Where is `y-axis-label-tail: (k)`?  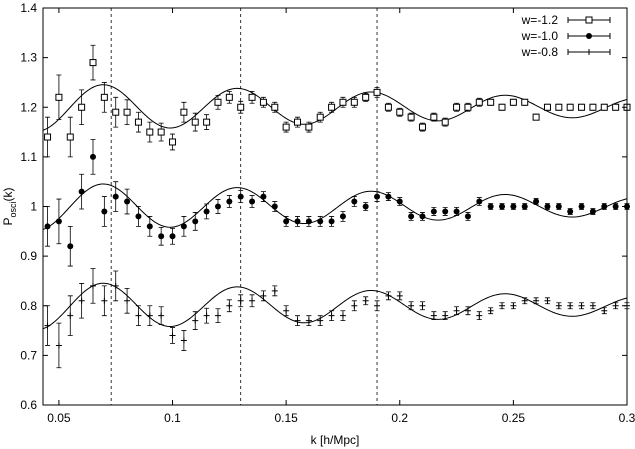 y-axis-label-tail: (k) is located at coordinates (8, 194).